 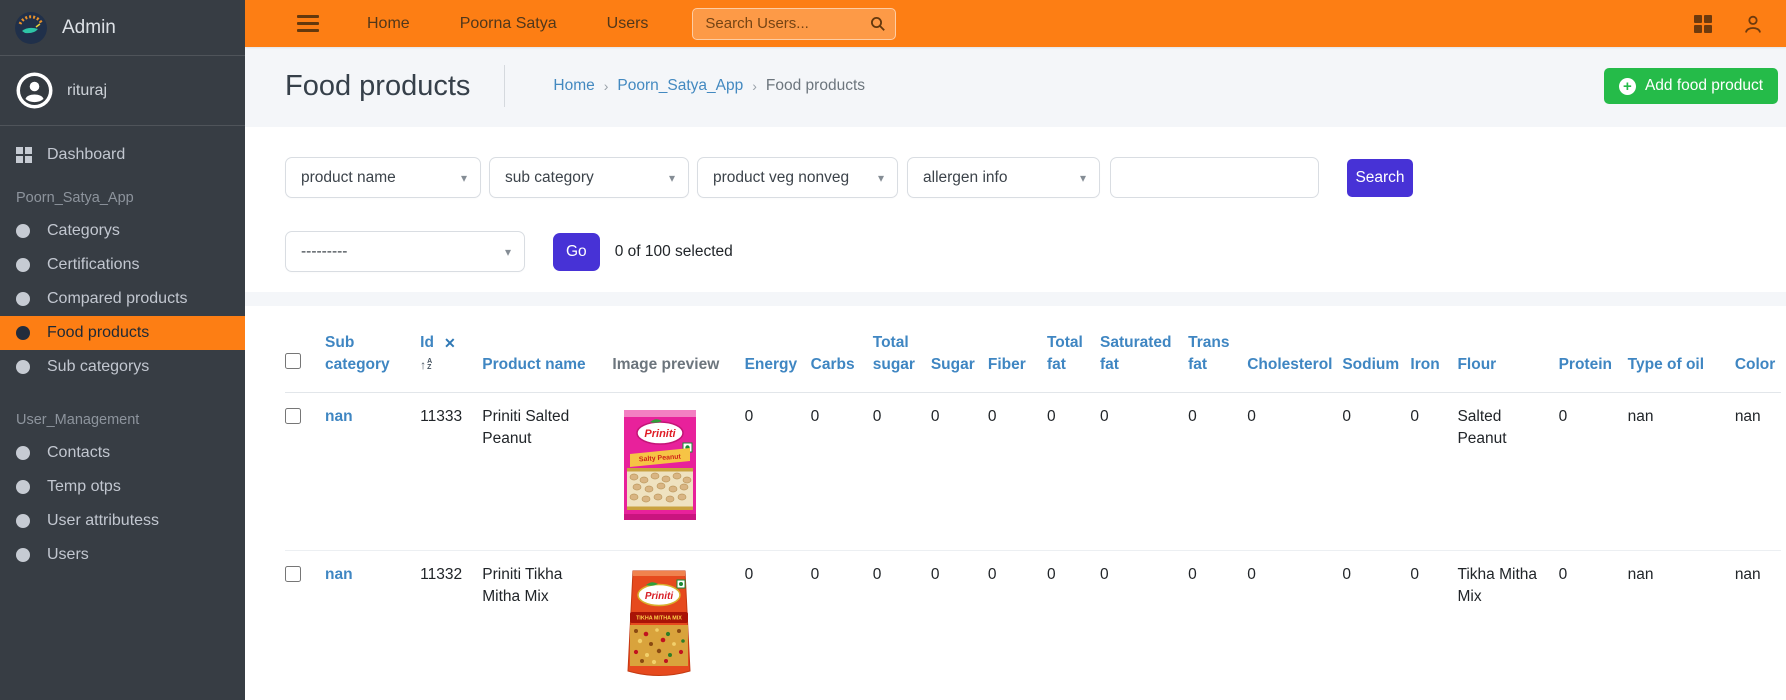 What do you see at coordinates (98, 332) in the screenshot?
I see `sidebar-item-label: Food products` at bounding box center [98, 332].